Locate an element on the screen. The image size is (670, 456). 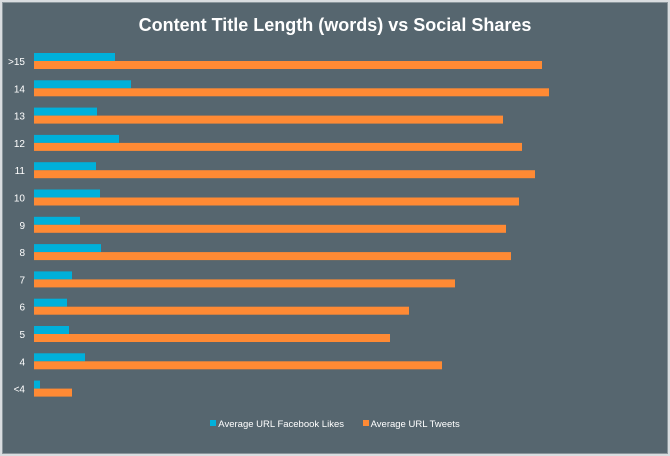
legend-label: Average URL Facebook Likes is located at coordinates (281, 424).